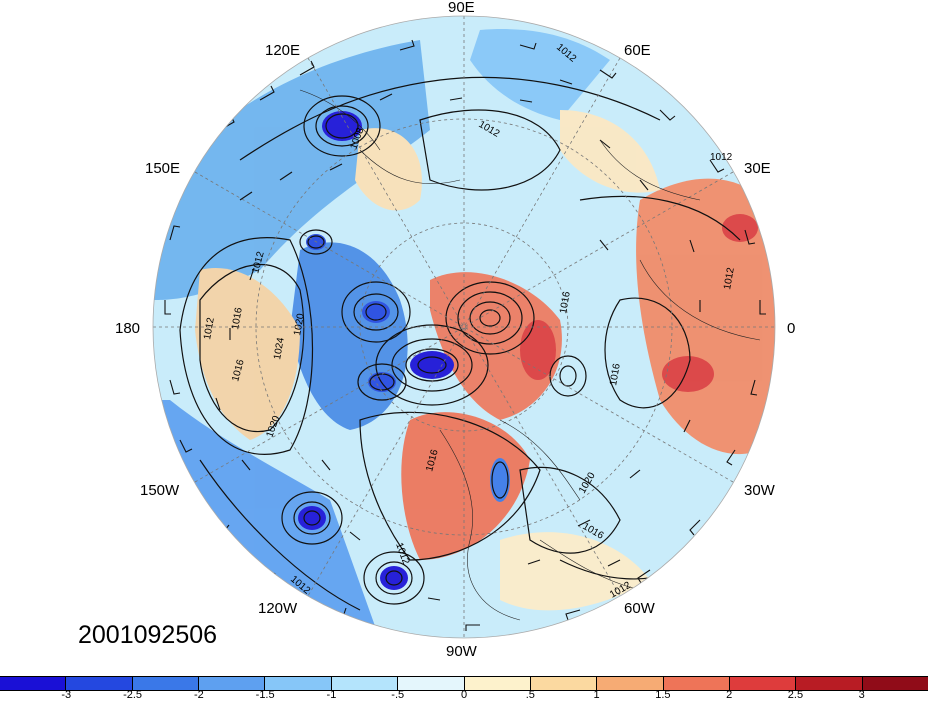 The height and width of the screenshot is (702, 928). What do you see at coordinates (160, 490) in the screenshot?
I see `longitude-label-150w: 150W` at bounding box center [160, 490].